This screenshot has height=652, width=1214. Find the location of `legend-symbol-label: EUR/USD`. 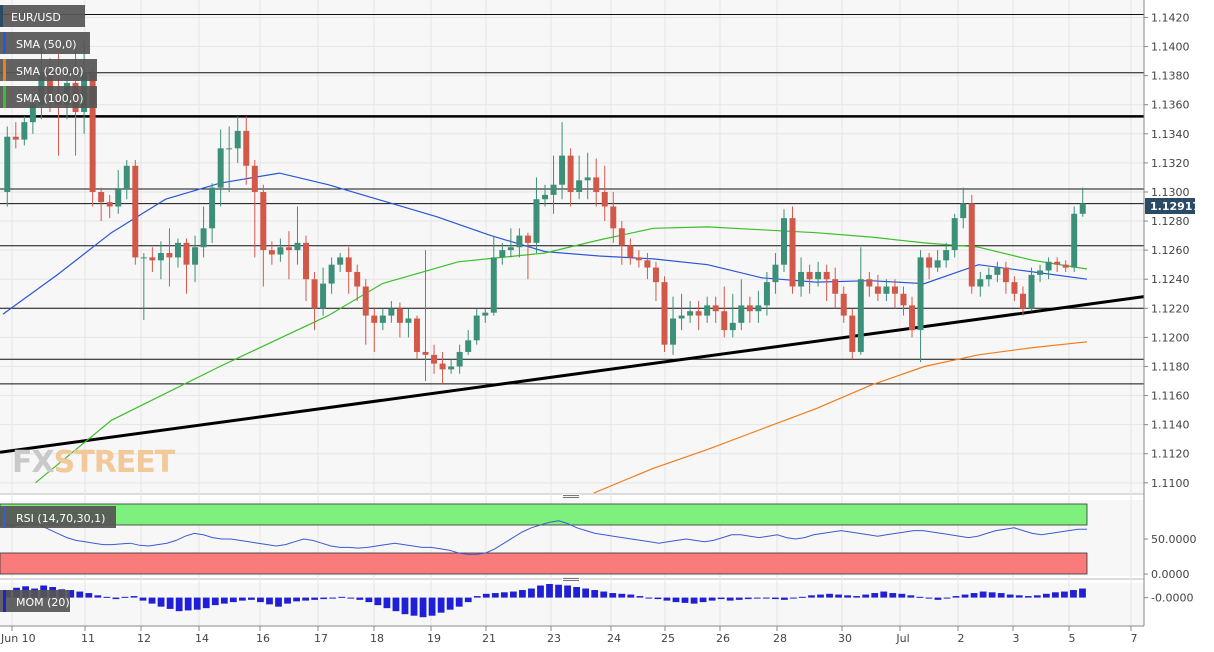

legend-symbol-label: EUR/USD is located at coordinates (36, 17).